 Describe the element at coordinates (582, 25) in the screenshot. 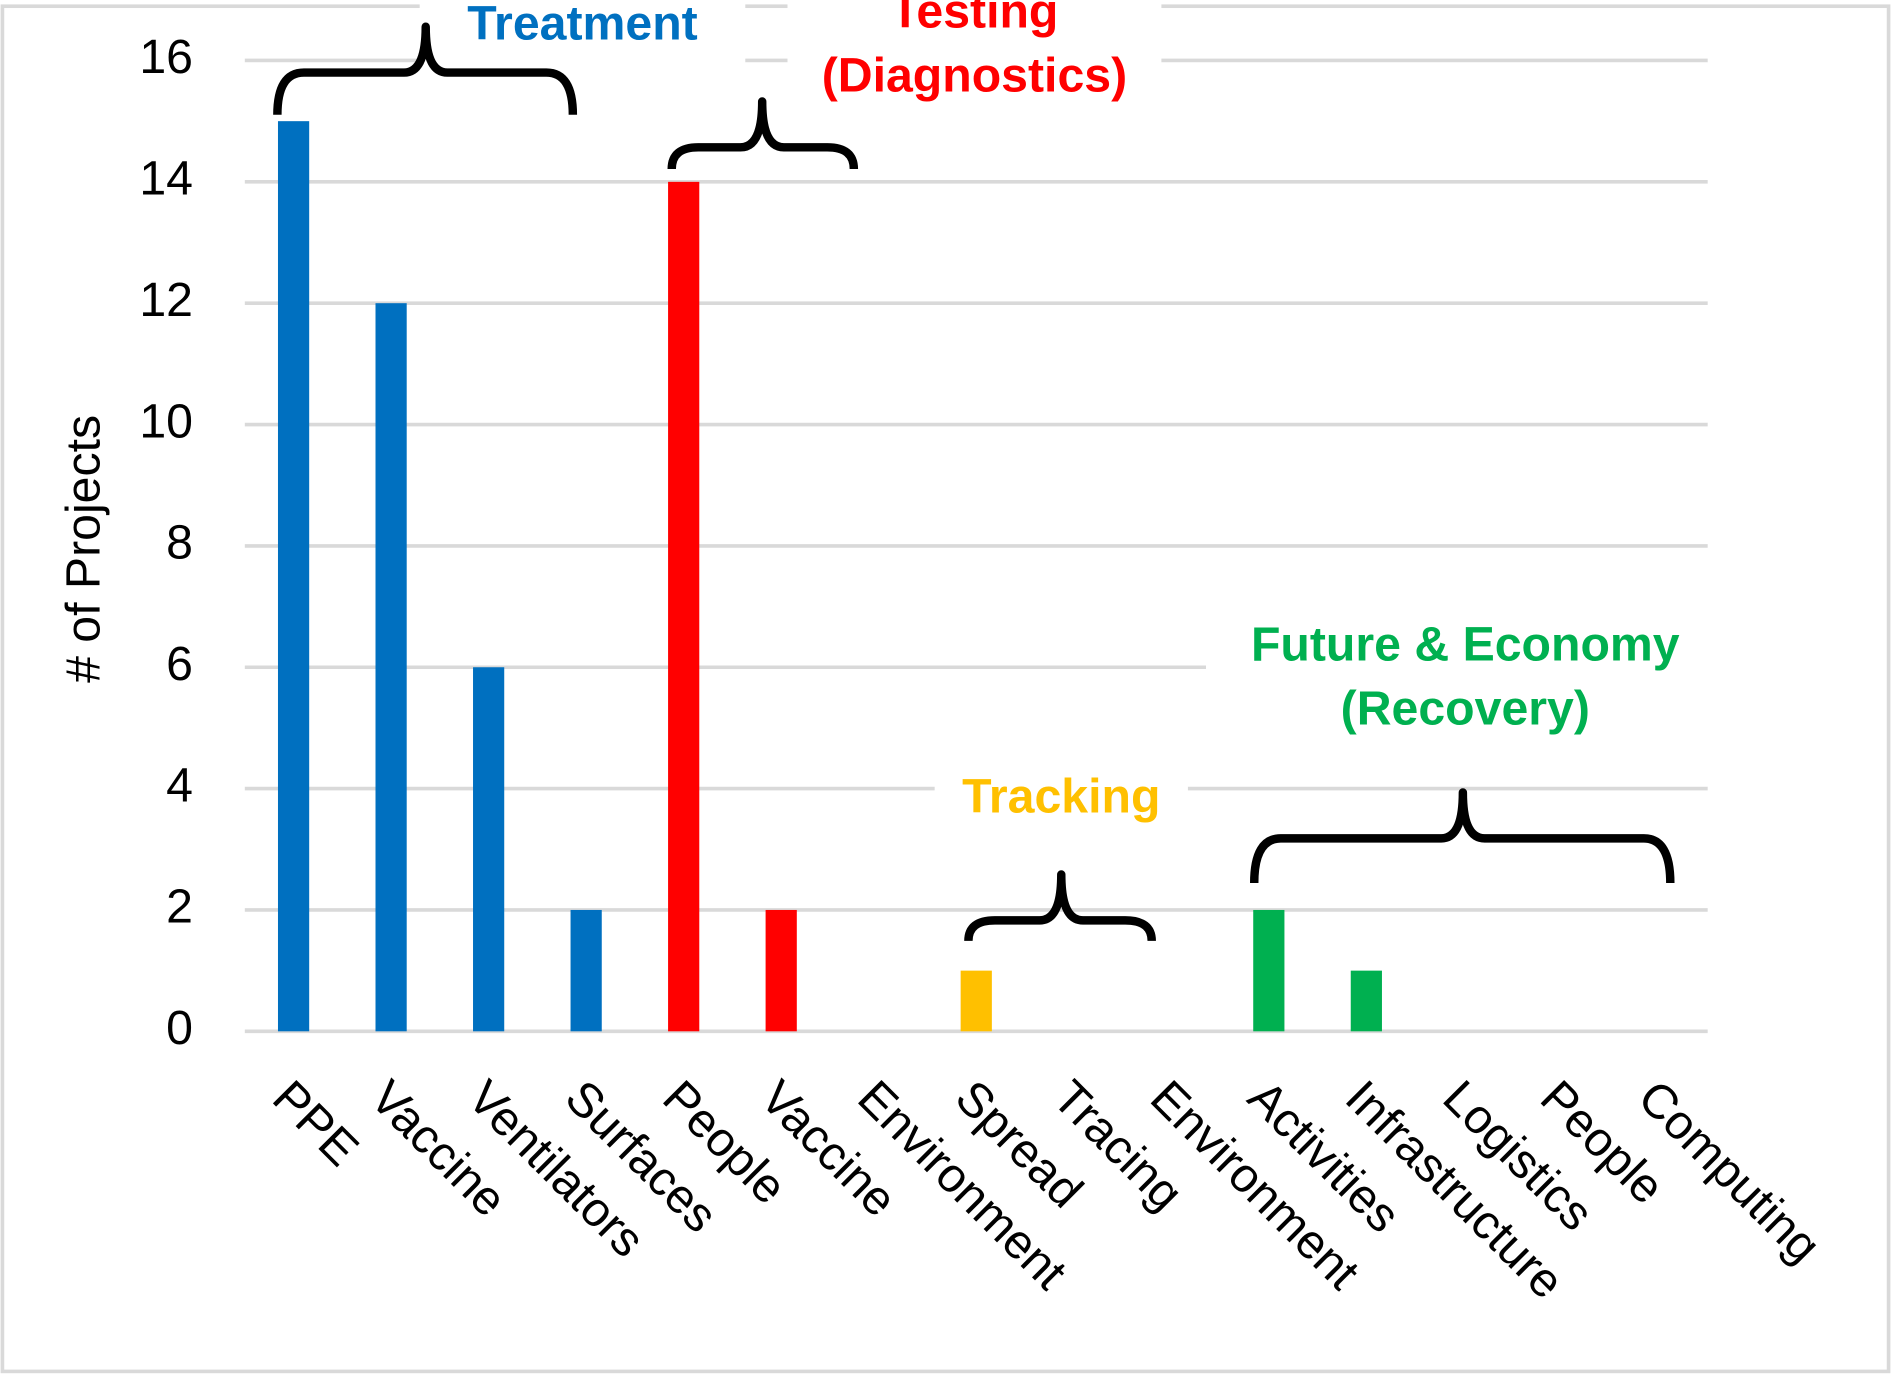

I see `annotation: Treatment` at that location.